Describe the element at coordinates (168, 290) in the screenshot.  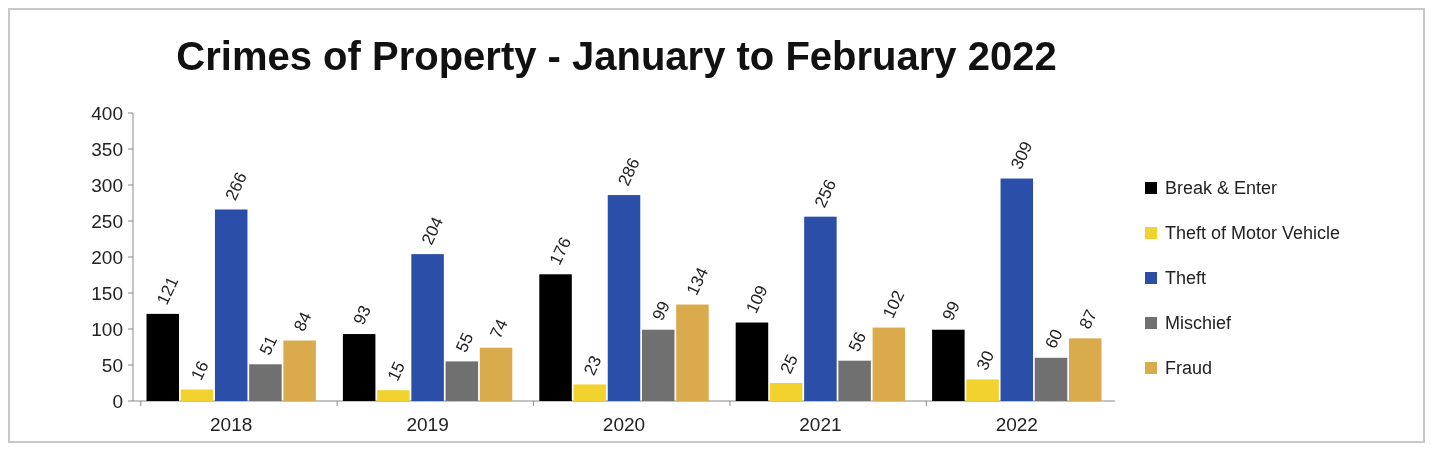
I see `data-label: 121` at that location.